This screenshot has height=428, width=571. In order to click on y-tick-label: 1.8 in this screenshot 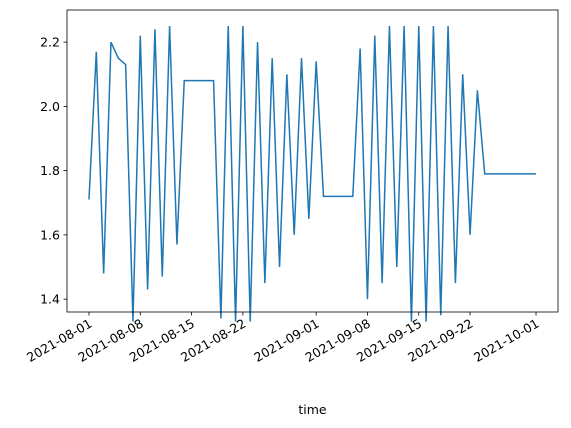, I will do `click(50, 170)`.